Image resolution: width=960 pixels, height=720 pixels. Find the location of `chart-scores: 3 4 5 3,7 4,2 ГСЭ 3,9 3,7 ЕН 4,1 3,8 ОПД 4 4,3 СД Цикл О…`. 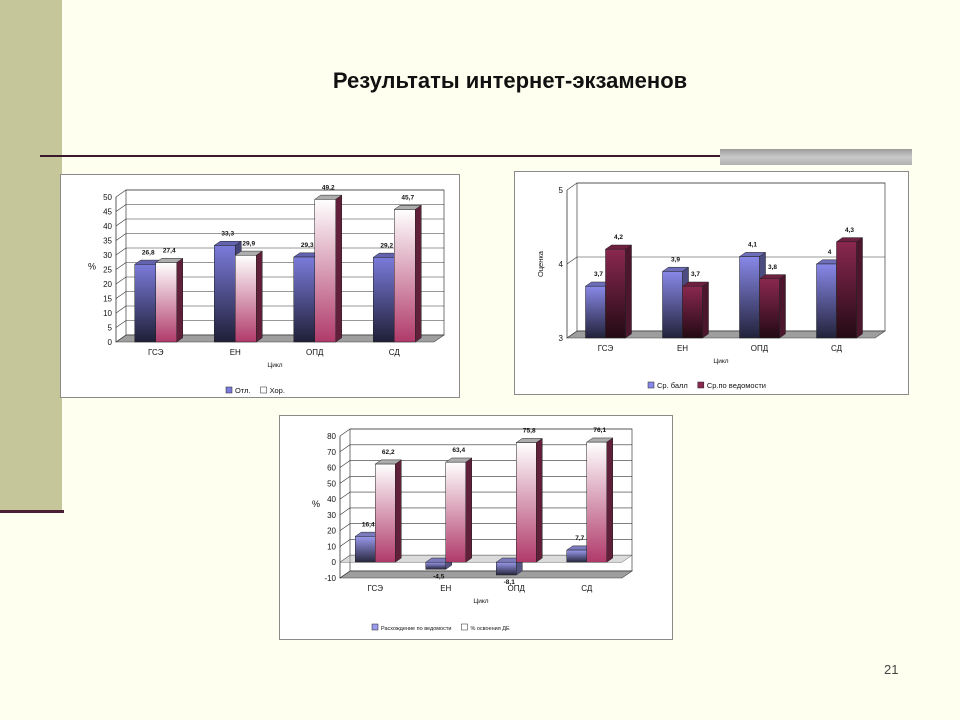

chart-scores: 3 4 5 3,7 4,2 ГСЭ 3,9 3,7 ЕН 4,1 3,8 ОПД 4 4,3 СД Цикл О… is located at coordinates (711, 286).